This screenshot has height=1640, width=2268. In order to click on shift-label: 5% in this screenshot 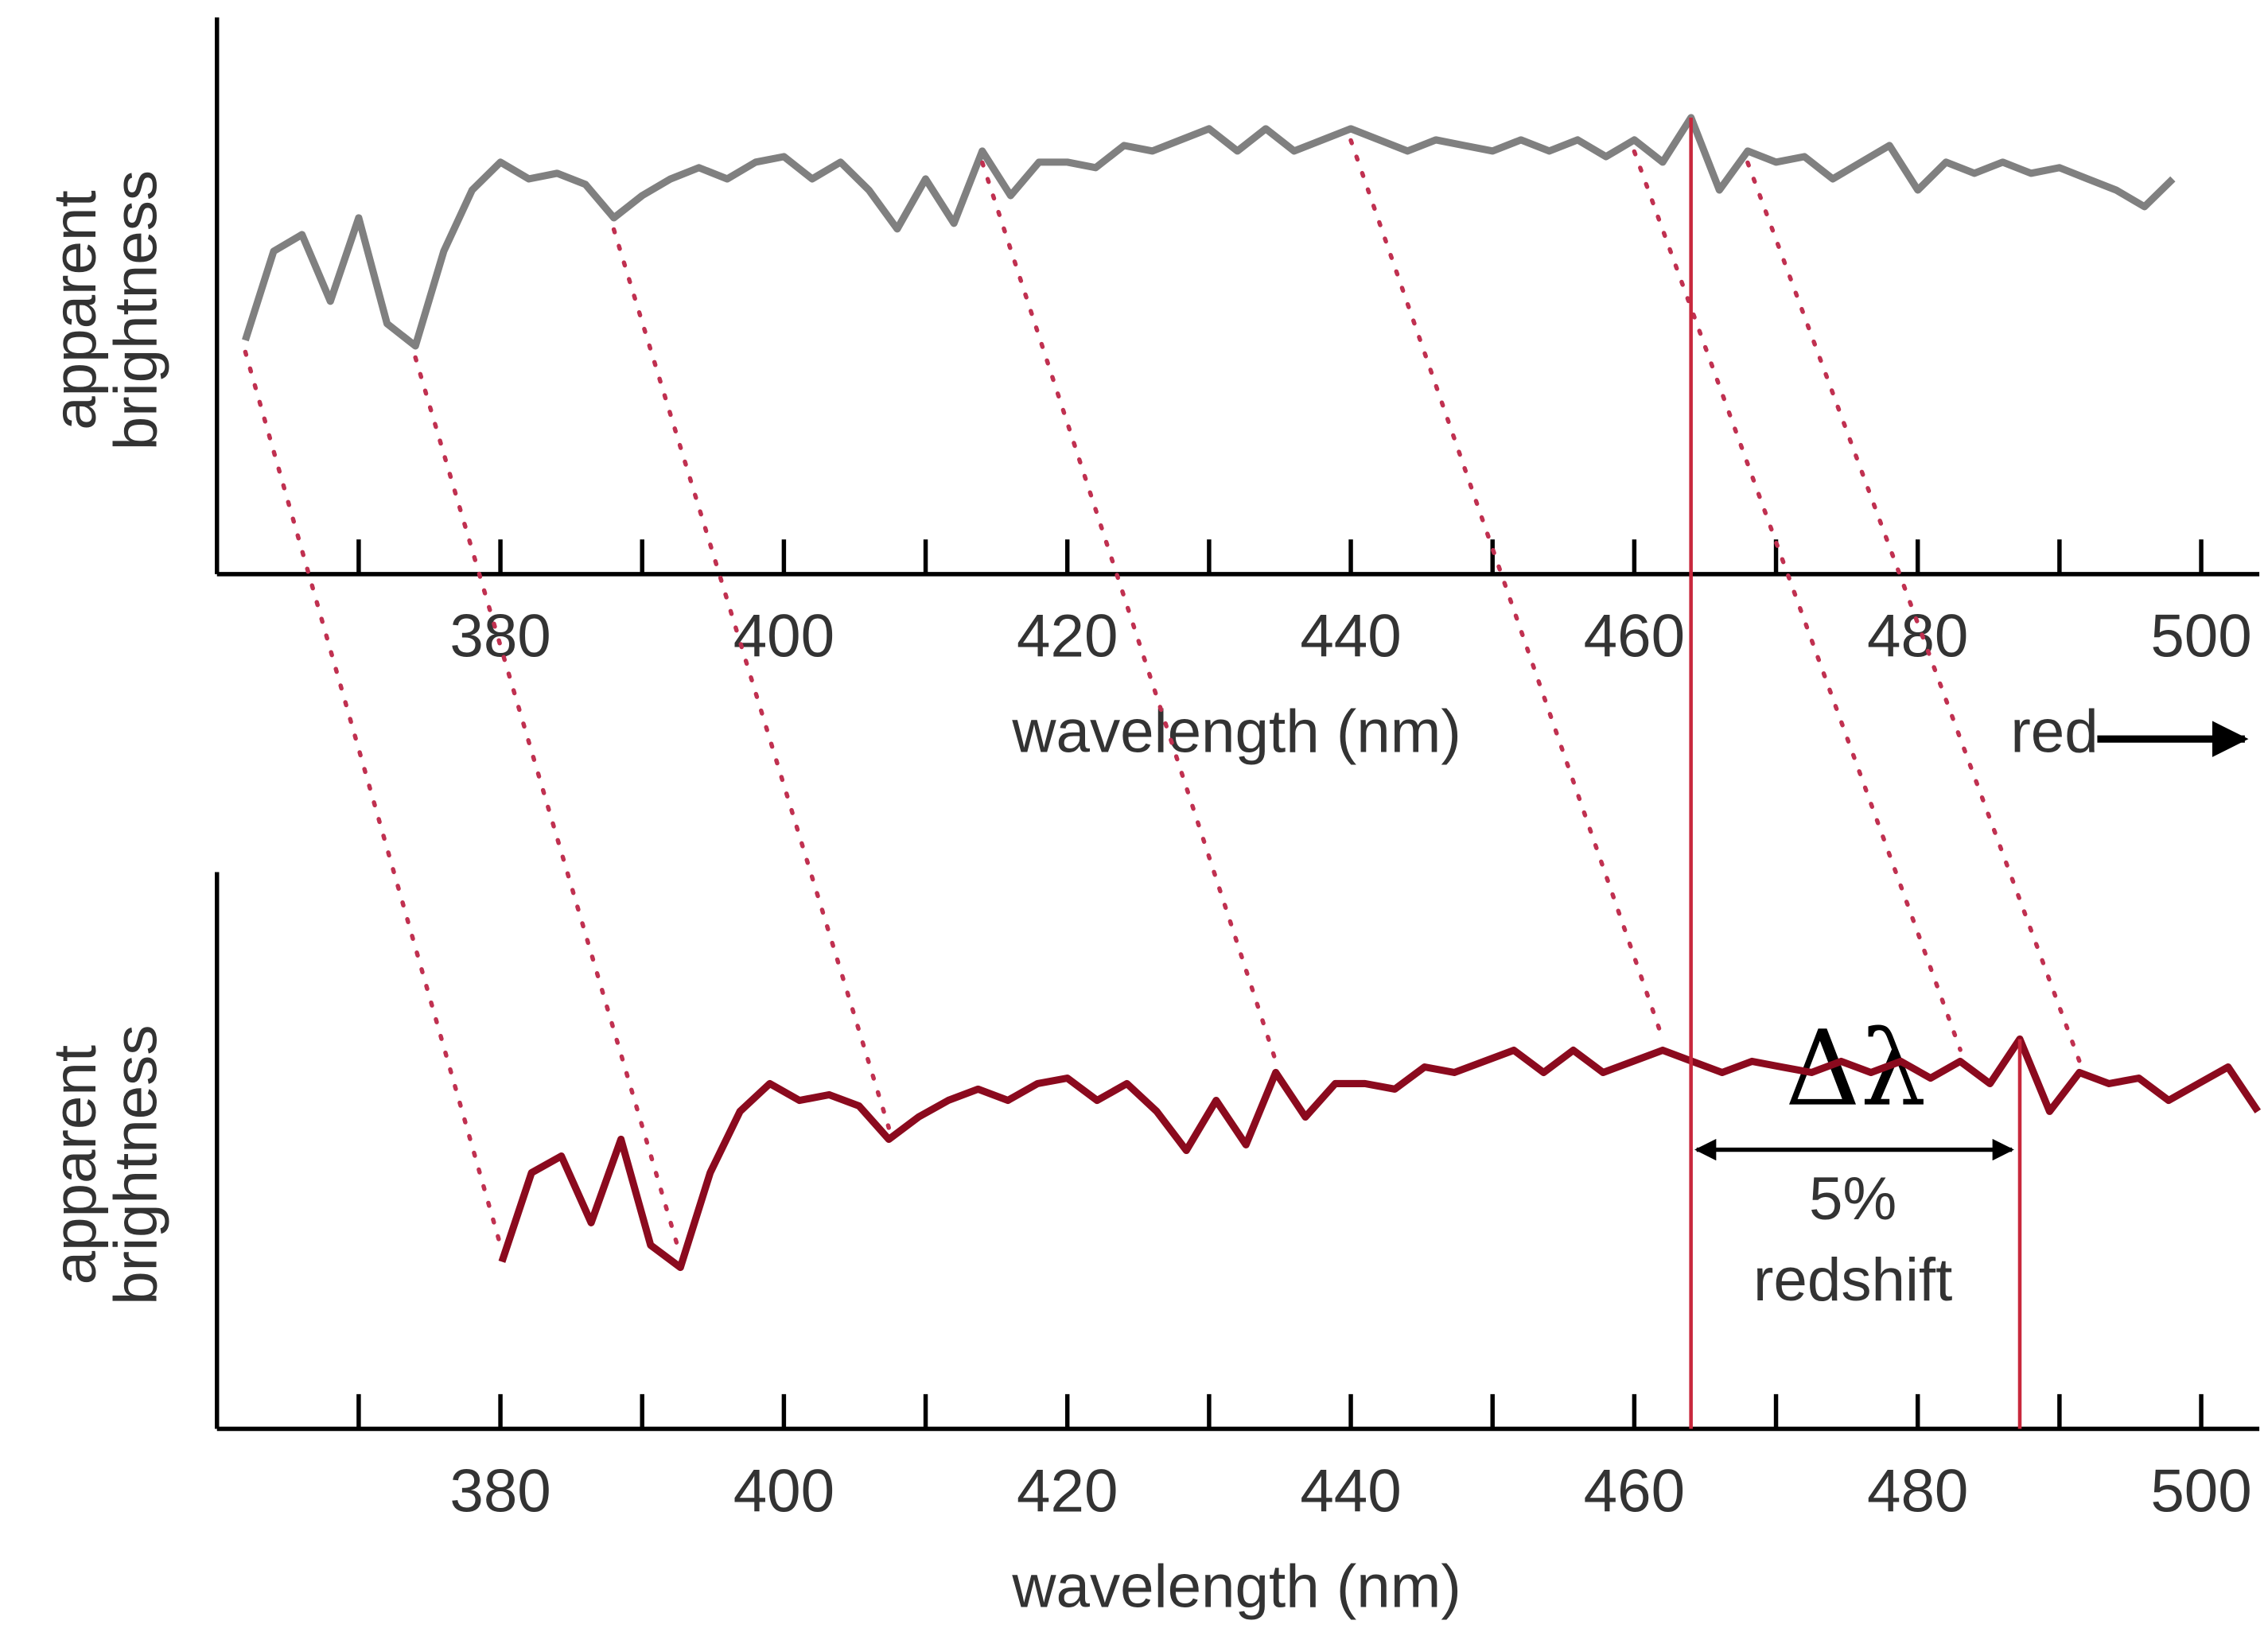, I will do `click(1852, 1199)`.